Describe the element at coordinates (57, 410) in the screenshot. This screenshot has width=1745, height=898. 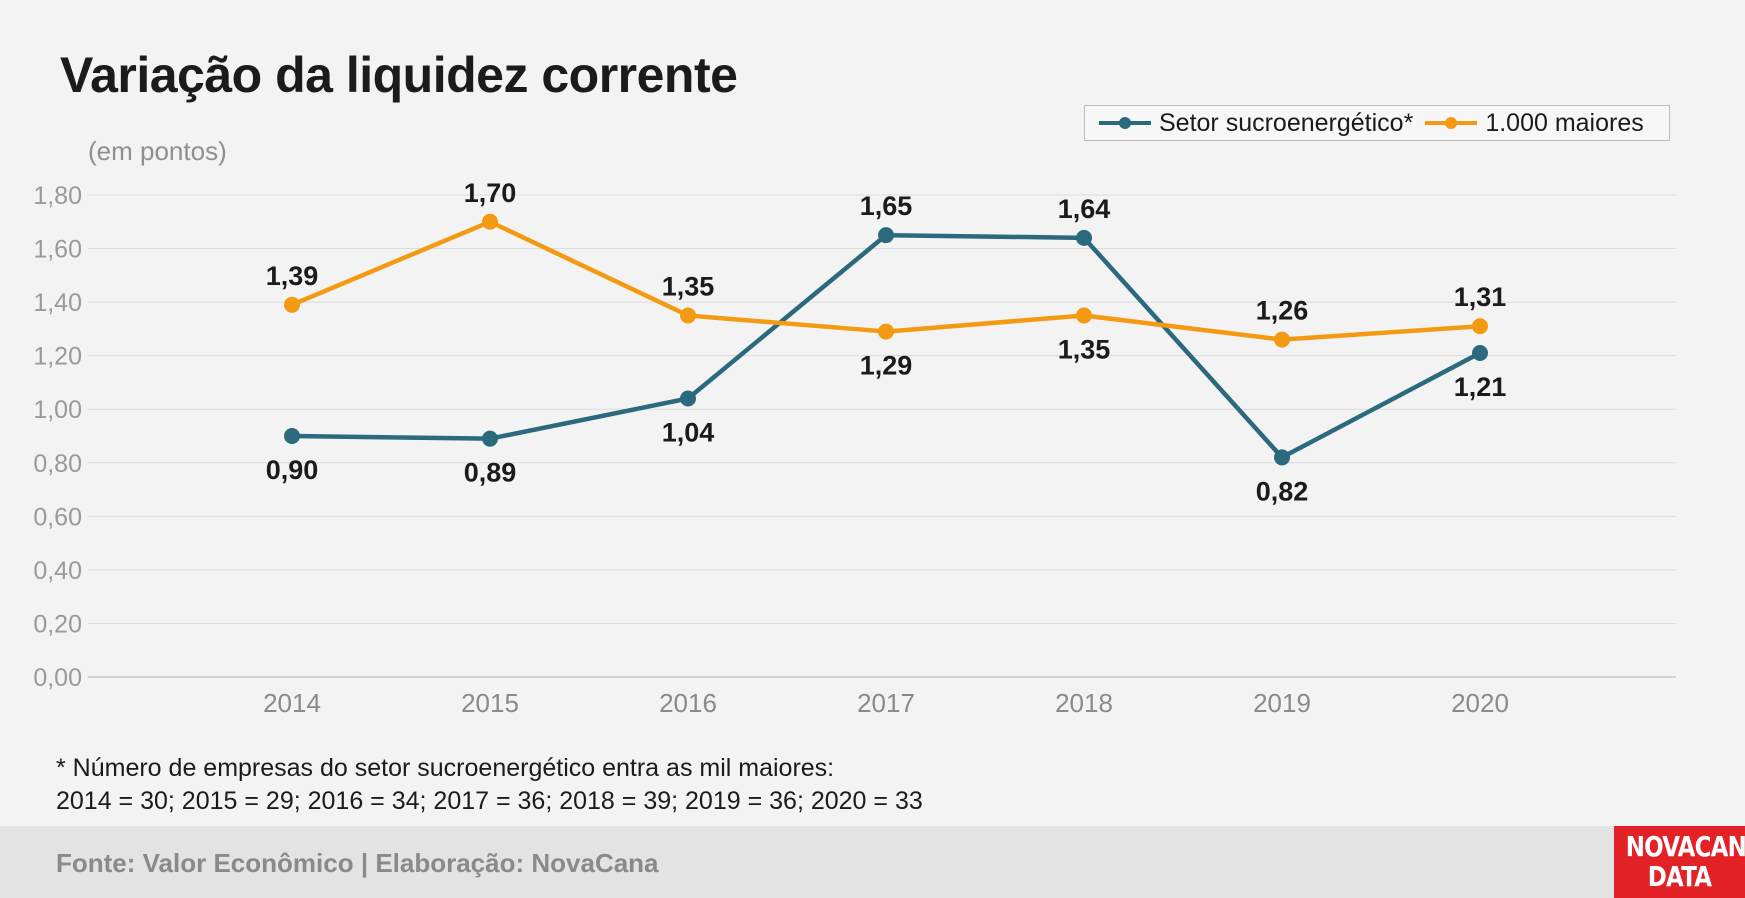
I see `y-tick-label: 1,00` at that location.